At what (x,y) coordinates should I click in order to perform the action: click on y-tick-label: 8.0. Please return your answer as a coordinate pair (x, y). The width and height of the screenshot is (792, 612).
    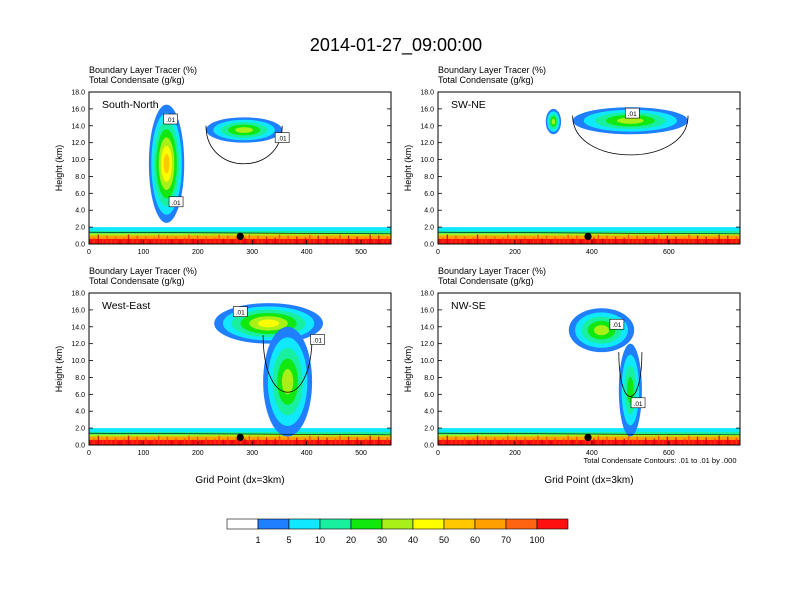
    Looking at the image, I should click on (80, 177).